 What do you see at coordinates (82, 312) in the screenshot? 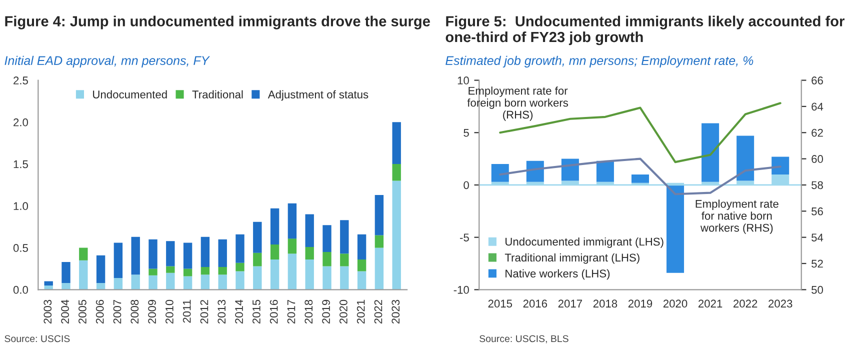
I see `x-tick-label: 2005` at bounding box center [82, 312].